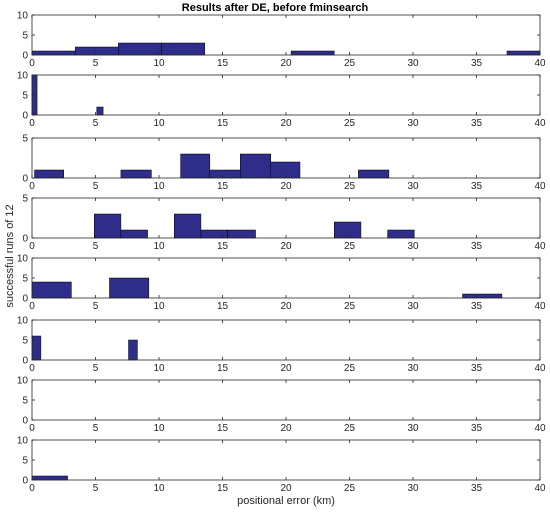  I want to click on panel-8: 0 5 10 15 20 25 30 35 40 0 5 10, so click(281, 465).